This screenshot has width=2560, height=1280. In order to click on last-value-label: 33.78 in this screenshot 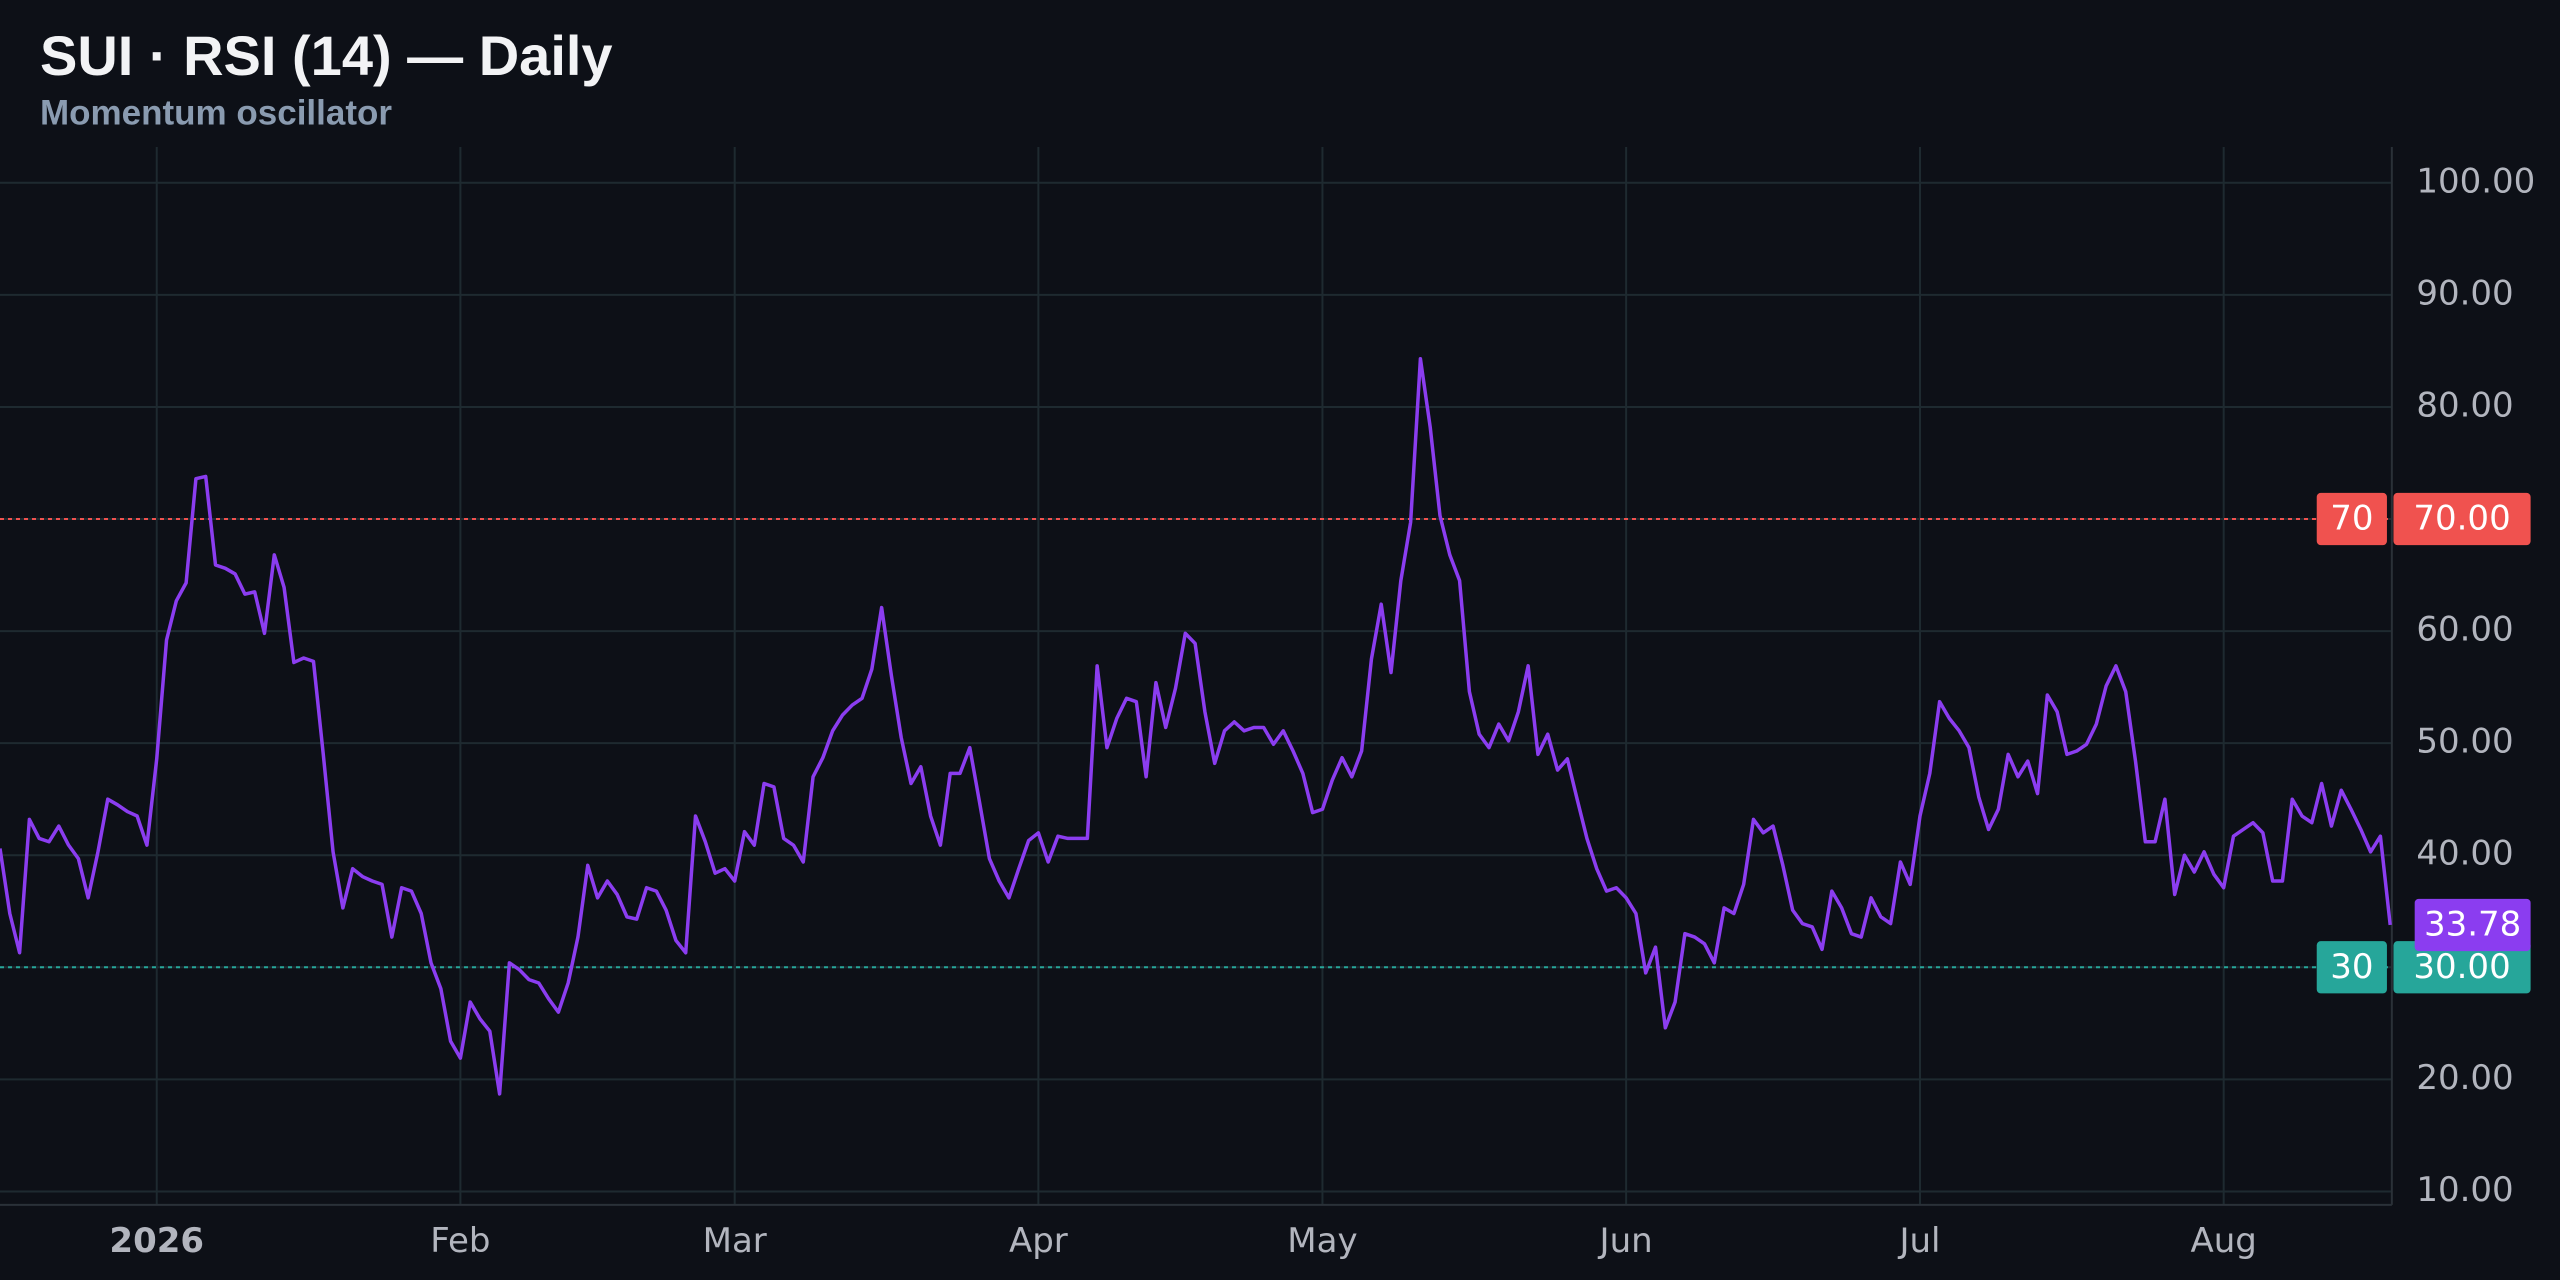, I will do `click(2472, 924)`.